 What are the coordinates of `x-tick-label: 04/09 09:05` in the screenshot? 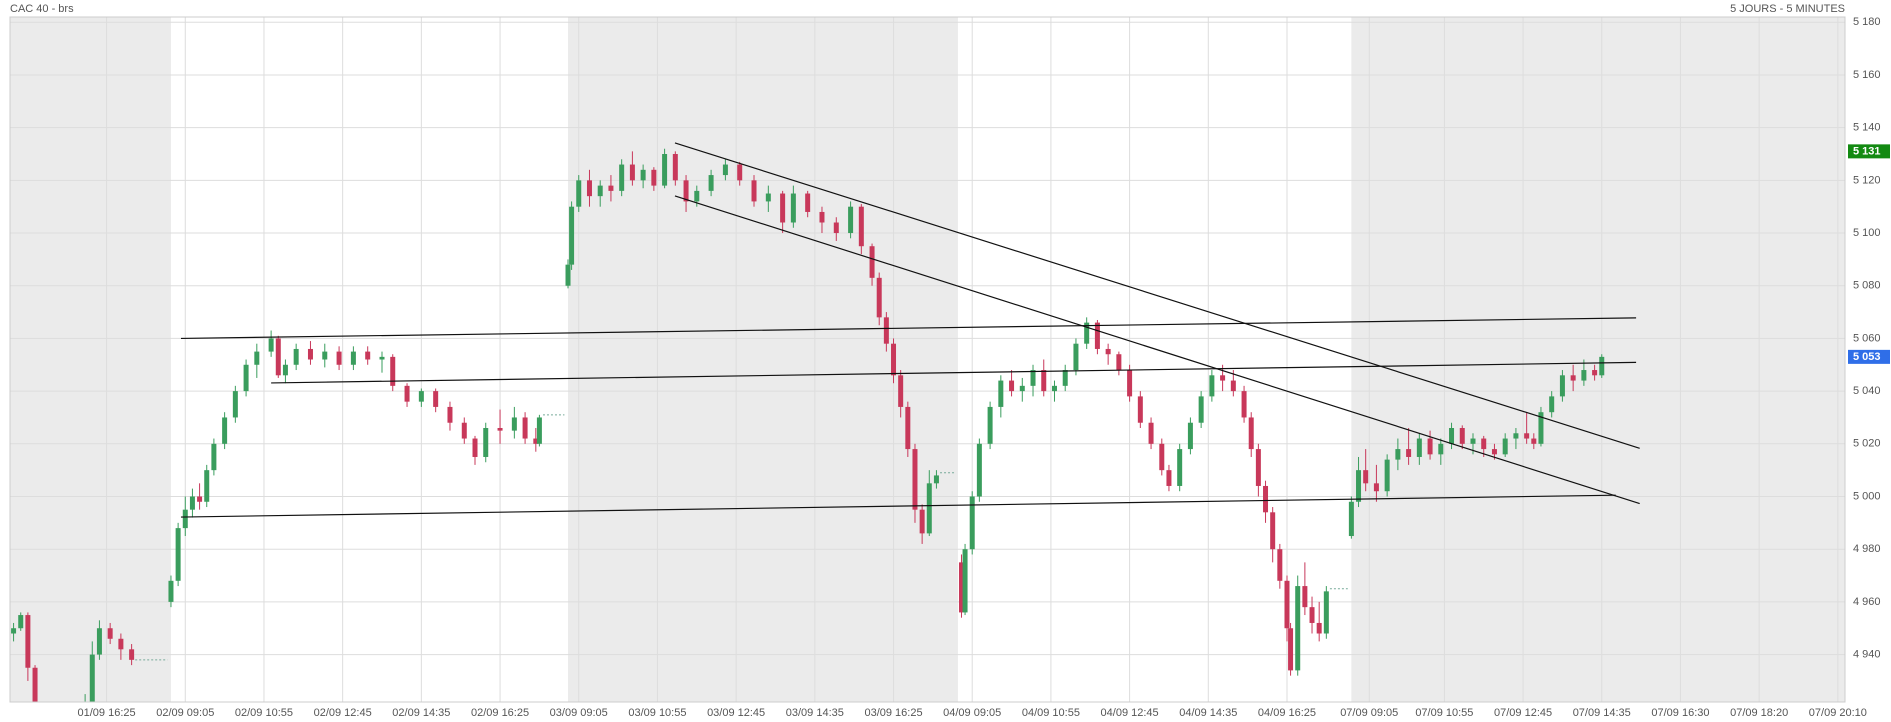 It's located at (972, 713).